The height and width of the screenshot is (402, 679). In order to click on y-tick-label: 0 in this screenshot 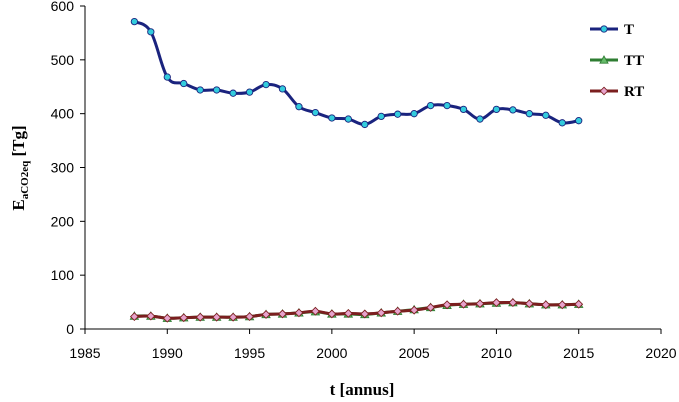, I will do `click(70, 329)`.